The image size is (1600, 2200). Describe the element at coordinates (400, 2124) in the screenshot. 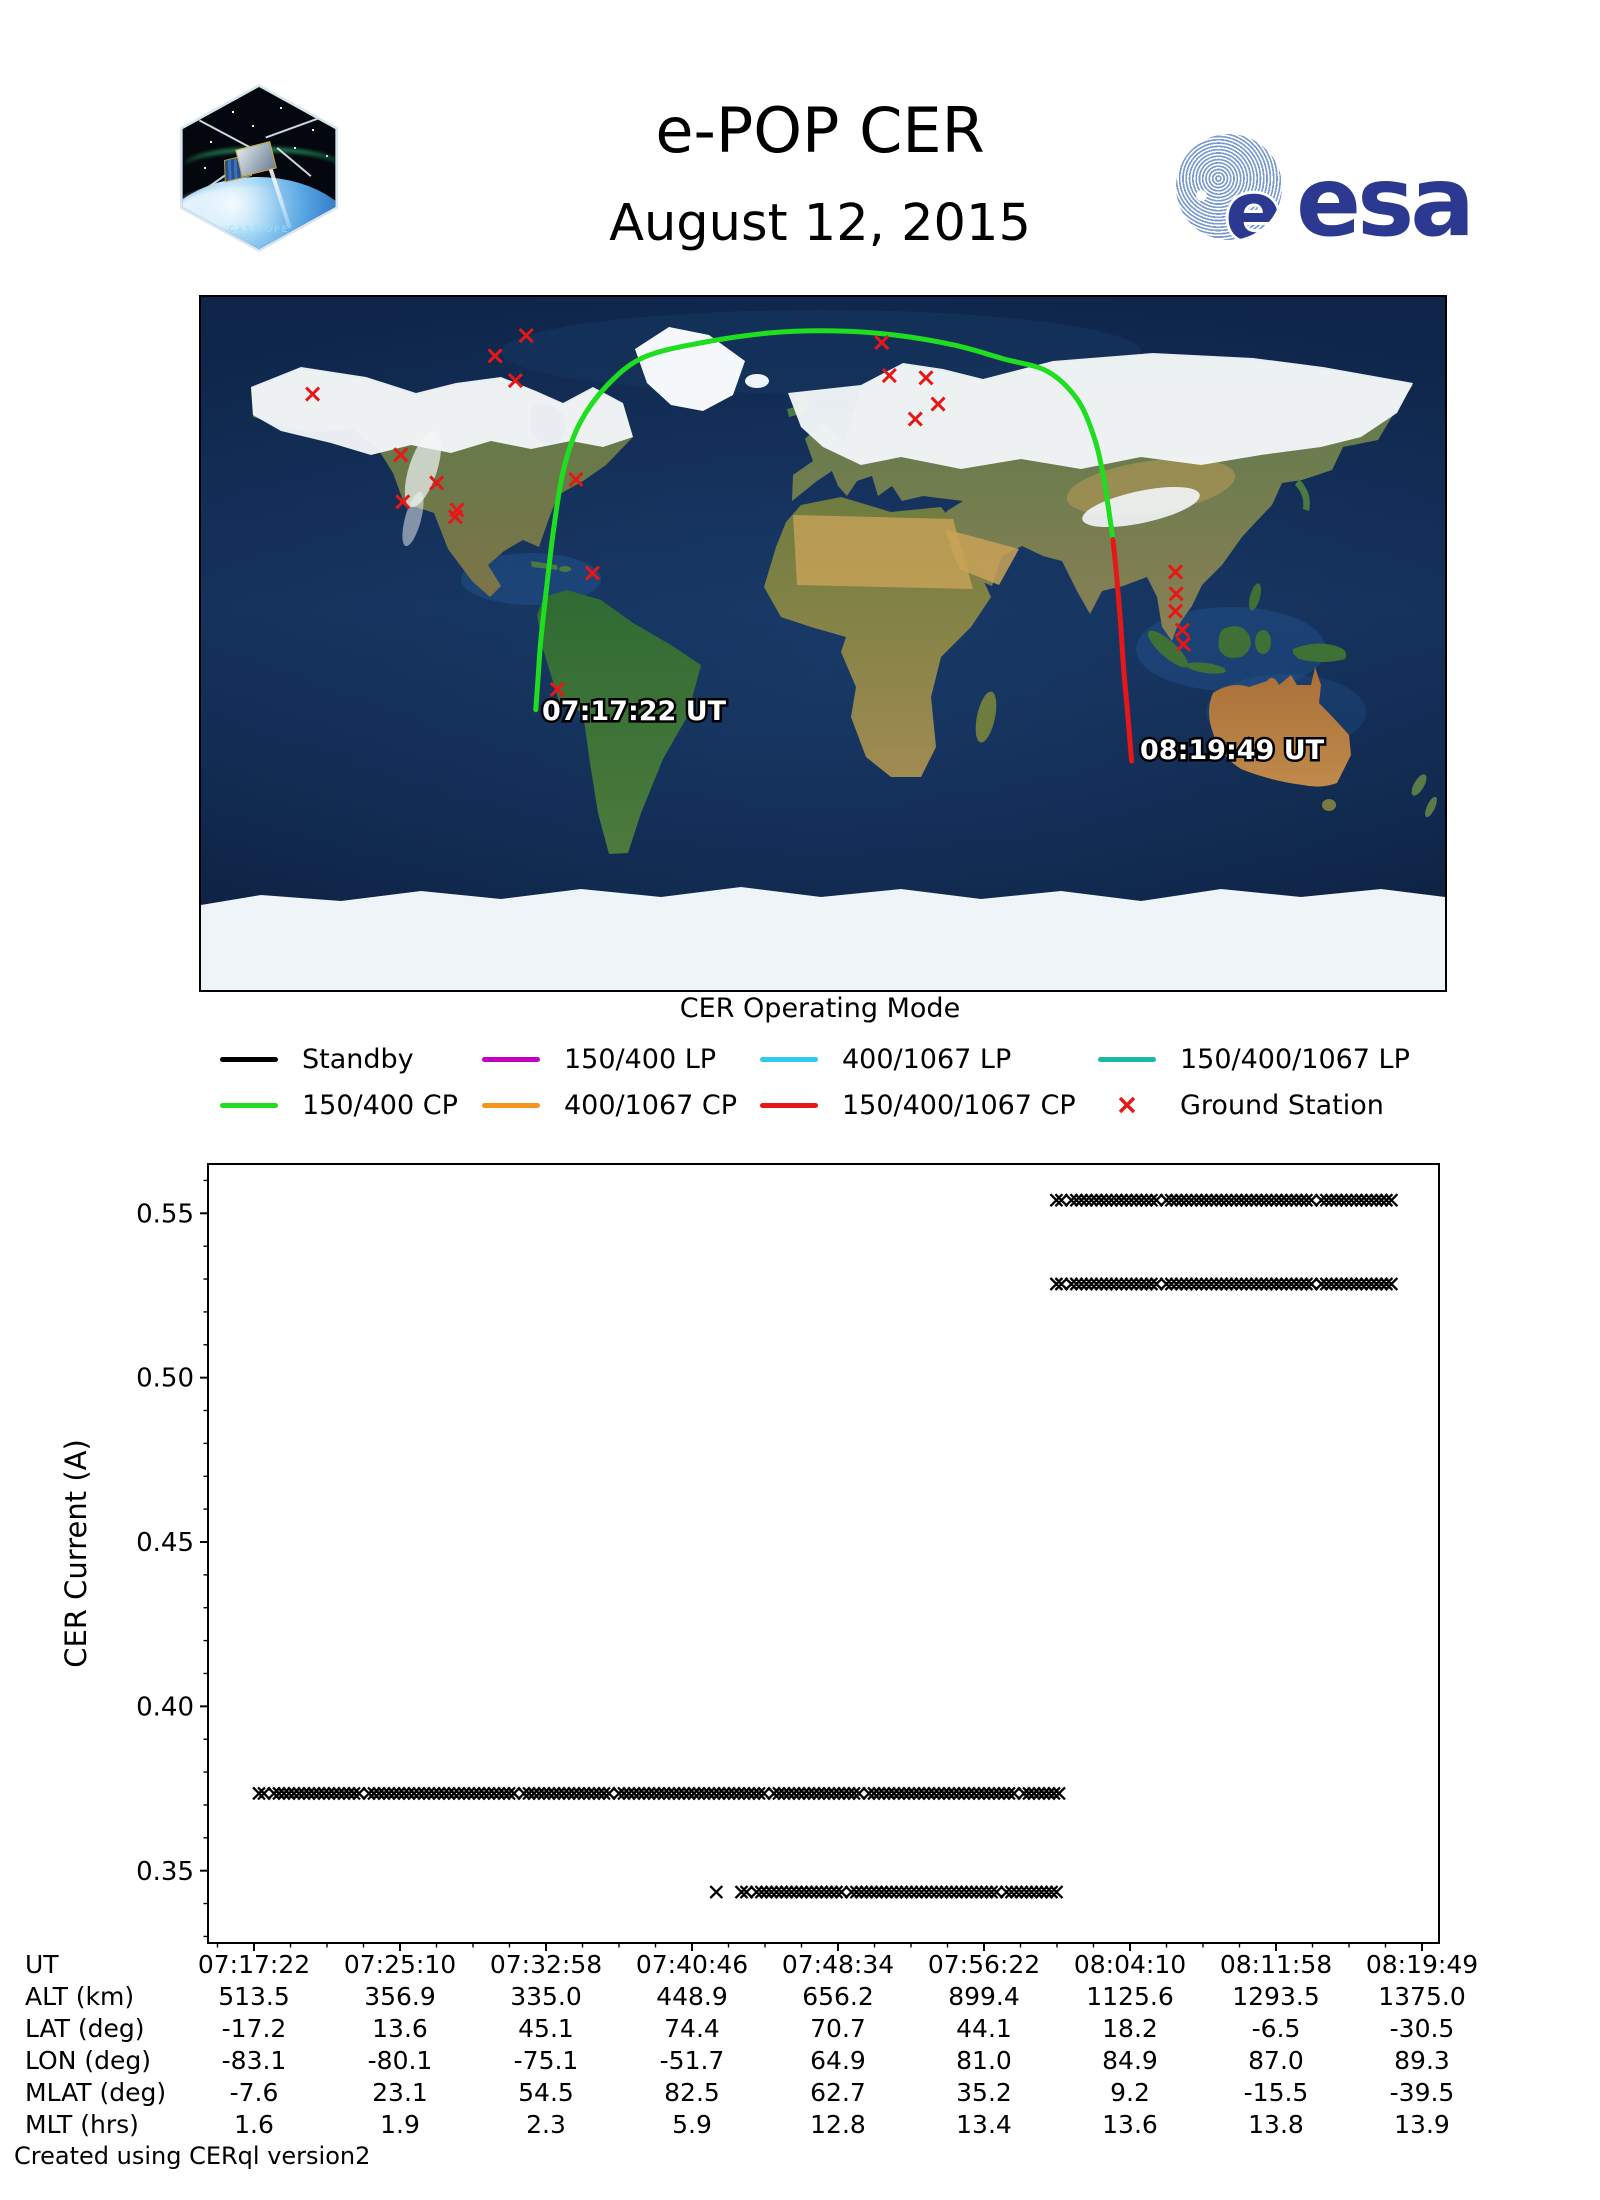

I see `table-cell: 1.9` at that location.